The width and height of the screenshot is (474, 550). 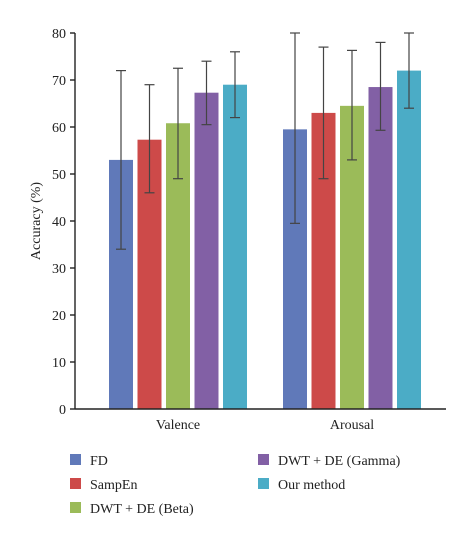 I want to click on y-tick-label: 80, so click(x=59, y=34).